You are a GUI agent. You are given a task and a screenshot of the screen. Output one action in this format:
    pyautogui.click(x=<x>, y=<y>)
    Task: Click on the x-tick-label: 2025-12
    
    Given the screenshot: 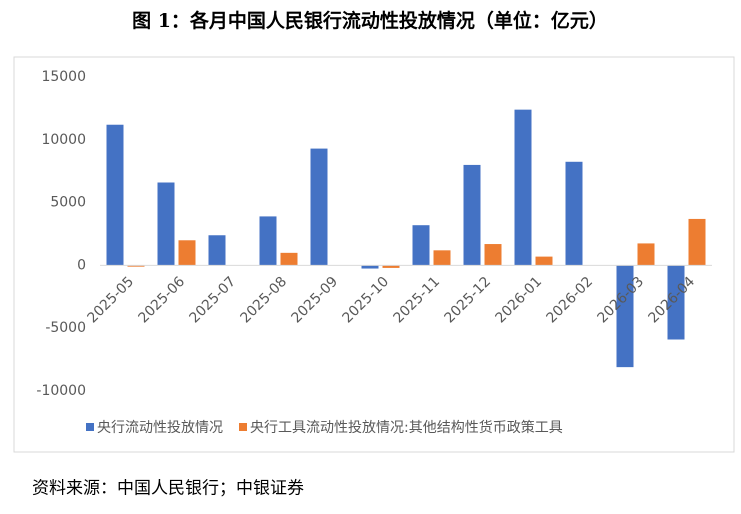 What is the action you would take?
    pyautogui.click(x=467, y=300)
    